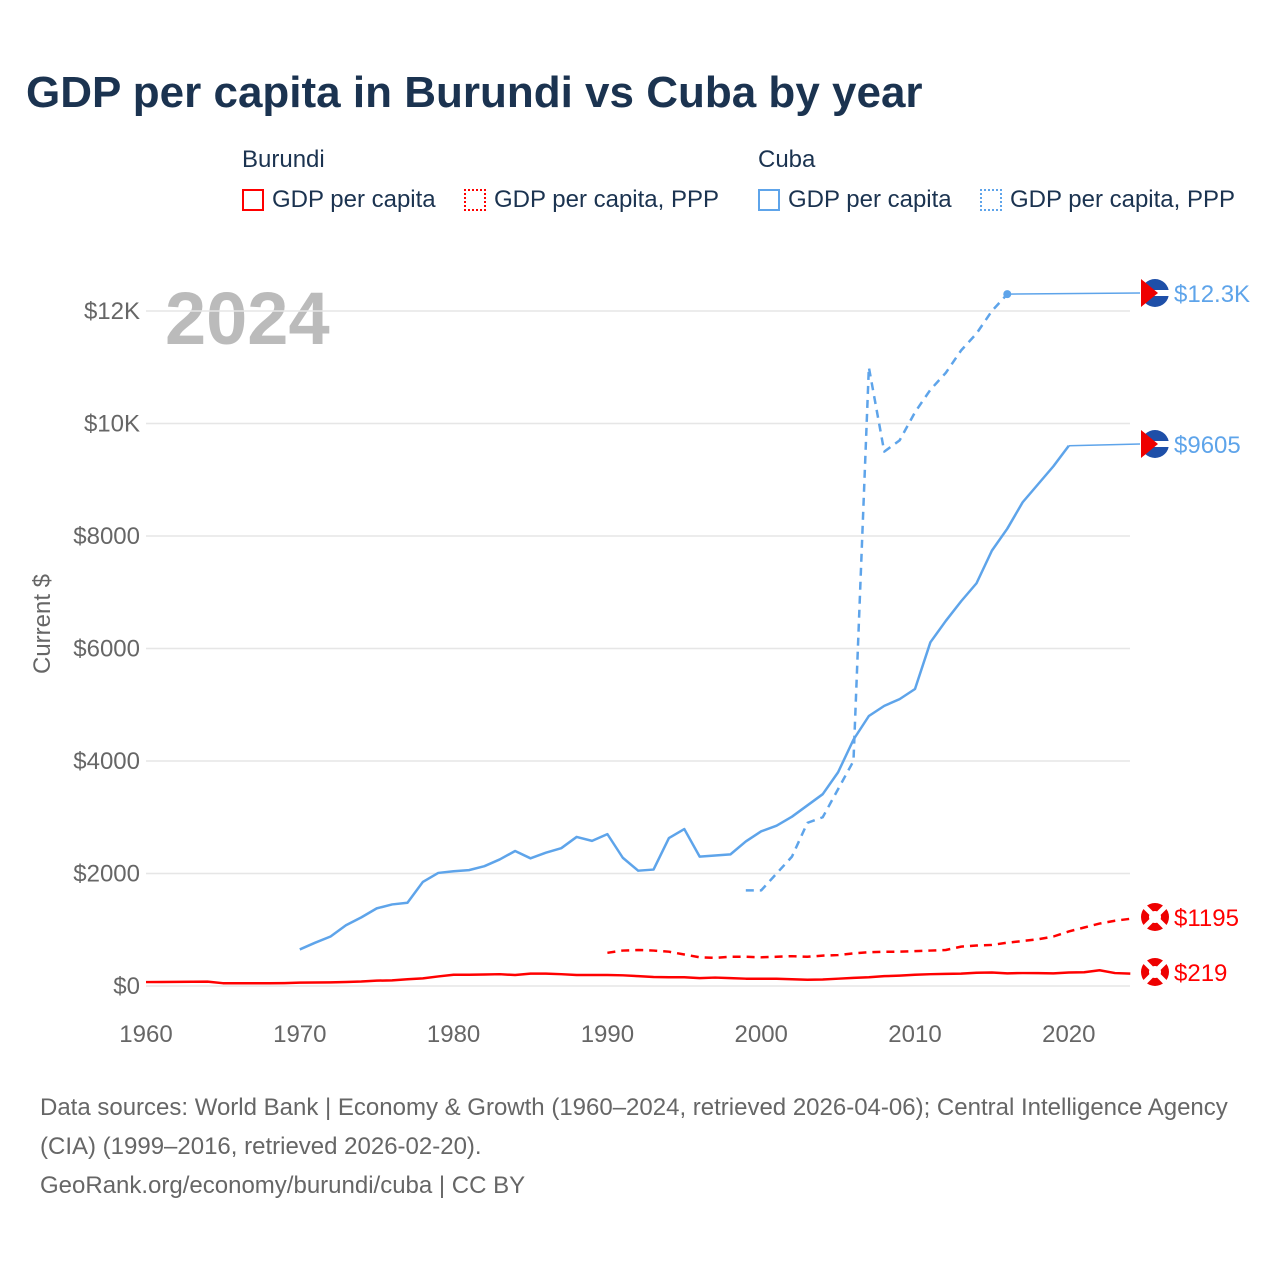  I want to click on legend-burundi-ppp: GDP per capita, PPP, so click(591, 200).